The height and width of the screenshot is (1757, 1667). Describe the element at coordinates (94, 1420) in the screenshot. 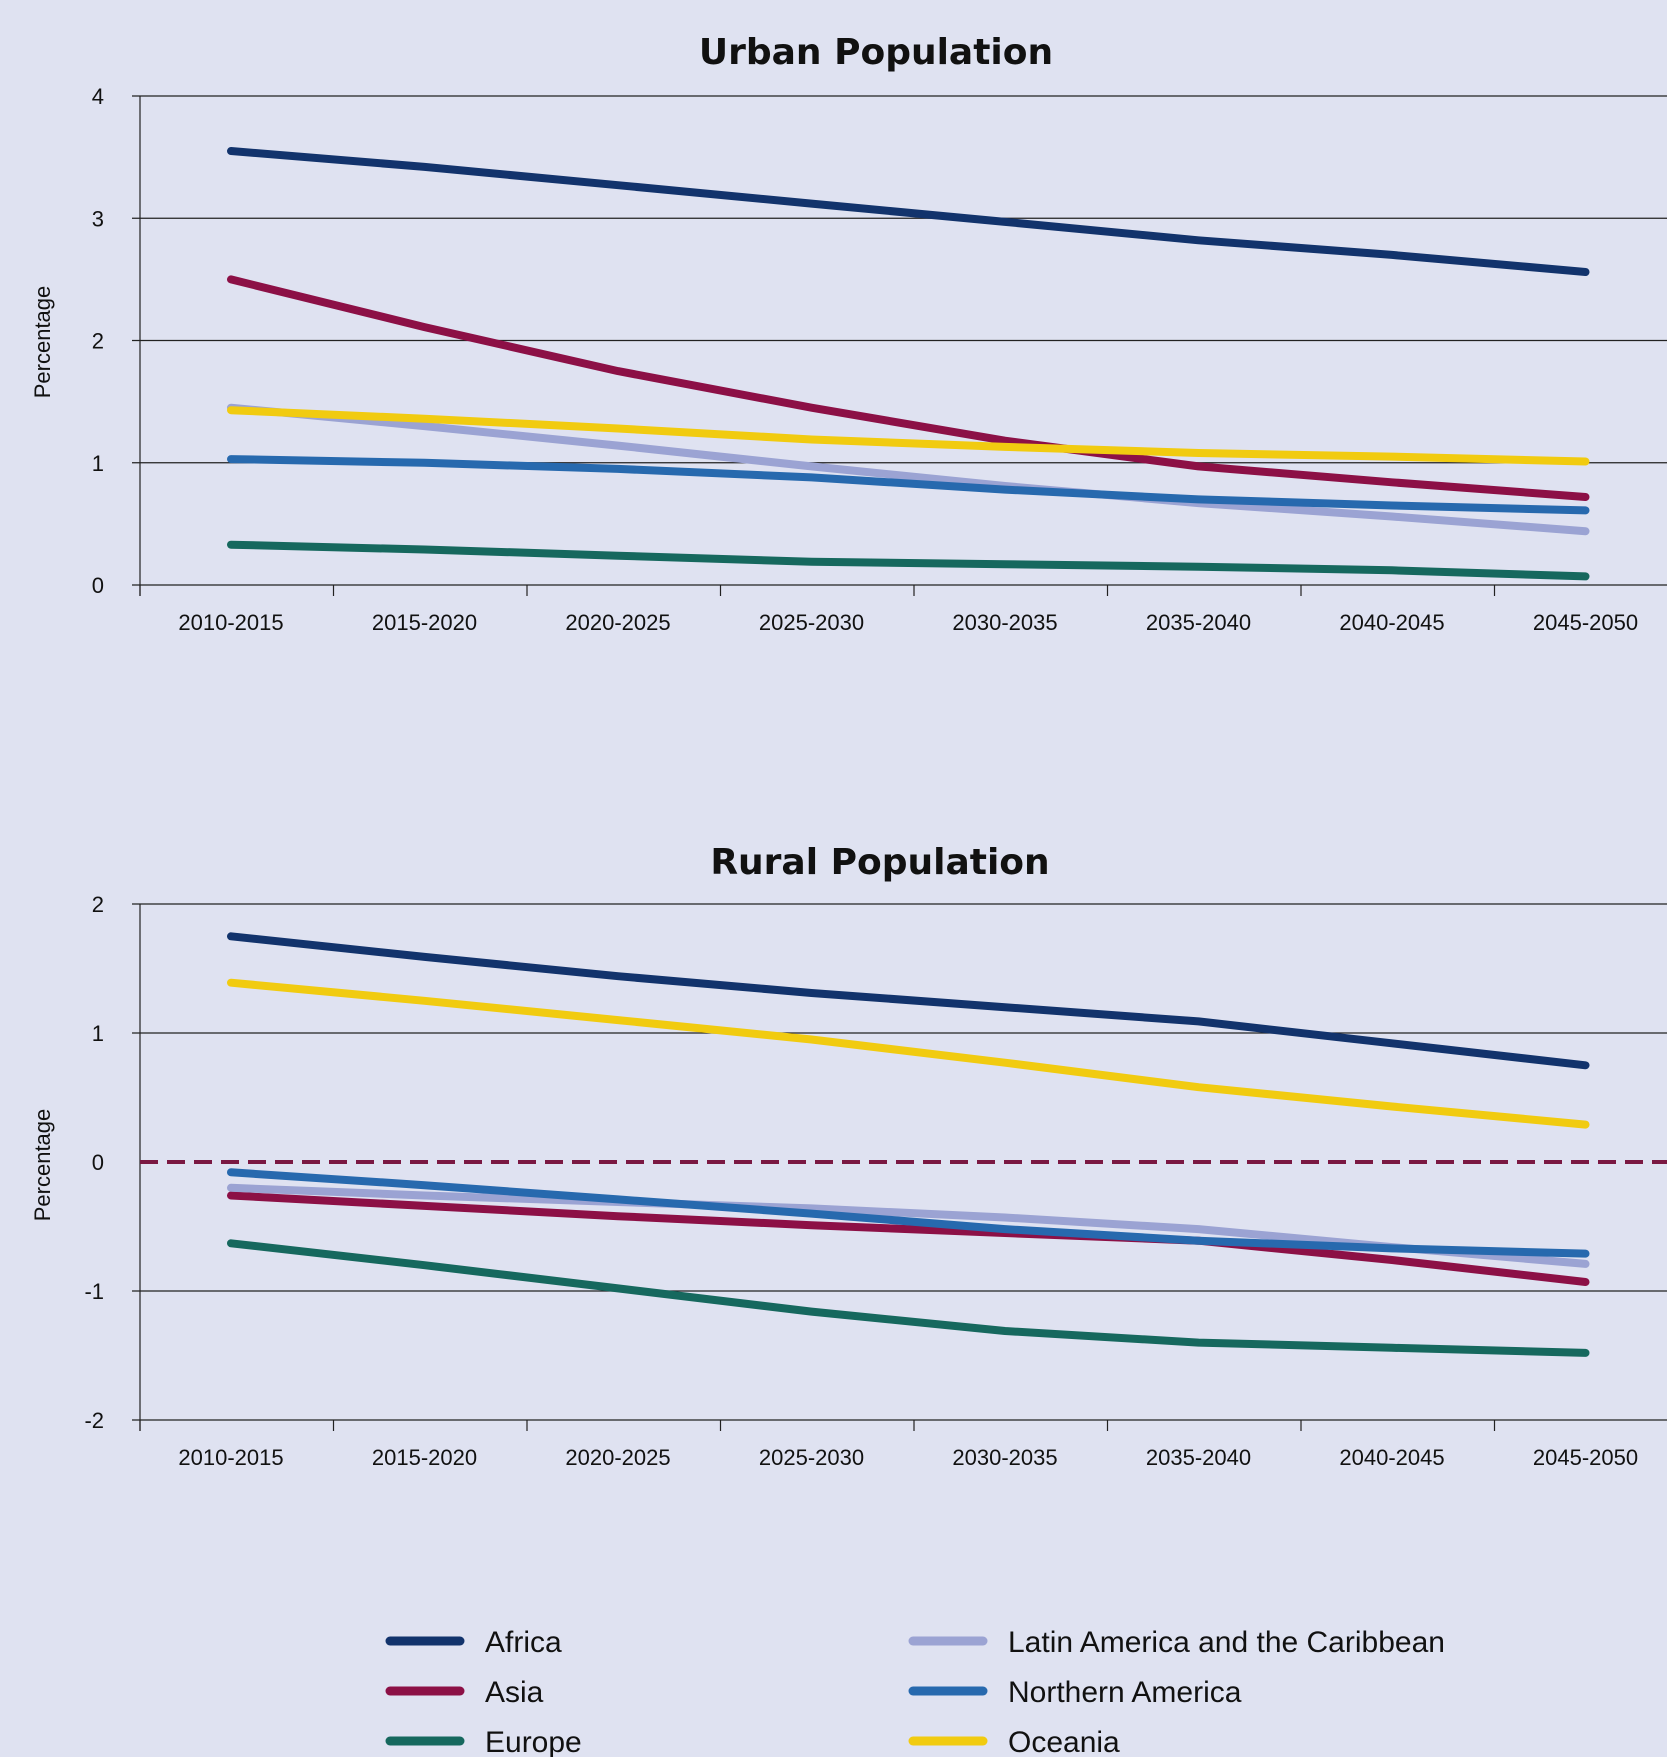

I see `y-tick-label: -2` at that location.